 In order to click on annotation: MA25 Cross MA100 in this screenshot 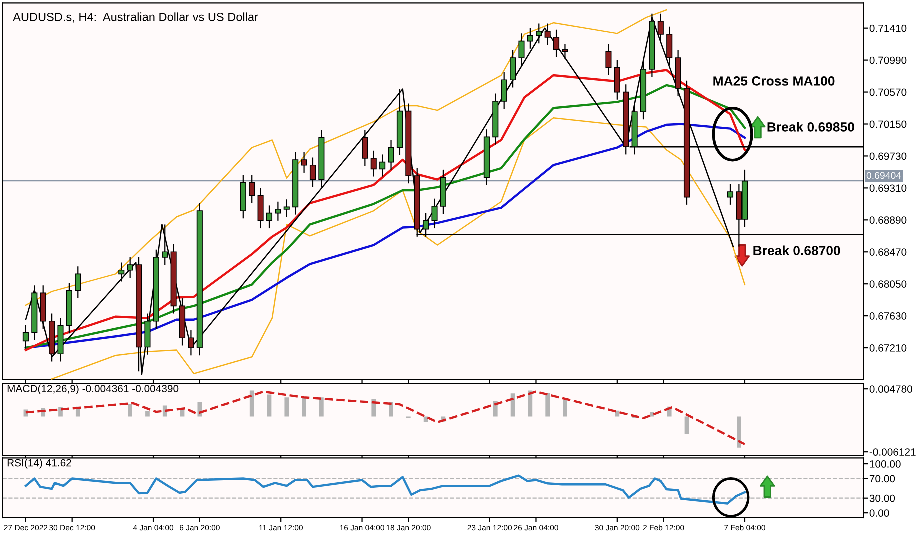, I will do `click(774, 81)`.